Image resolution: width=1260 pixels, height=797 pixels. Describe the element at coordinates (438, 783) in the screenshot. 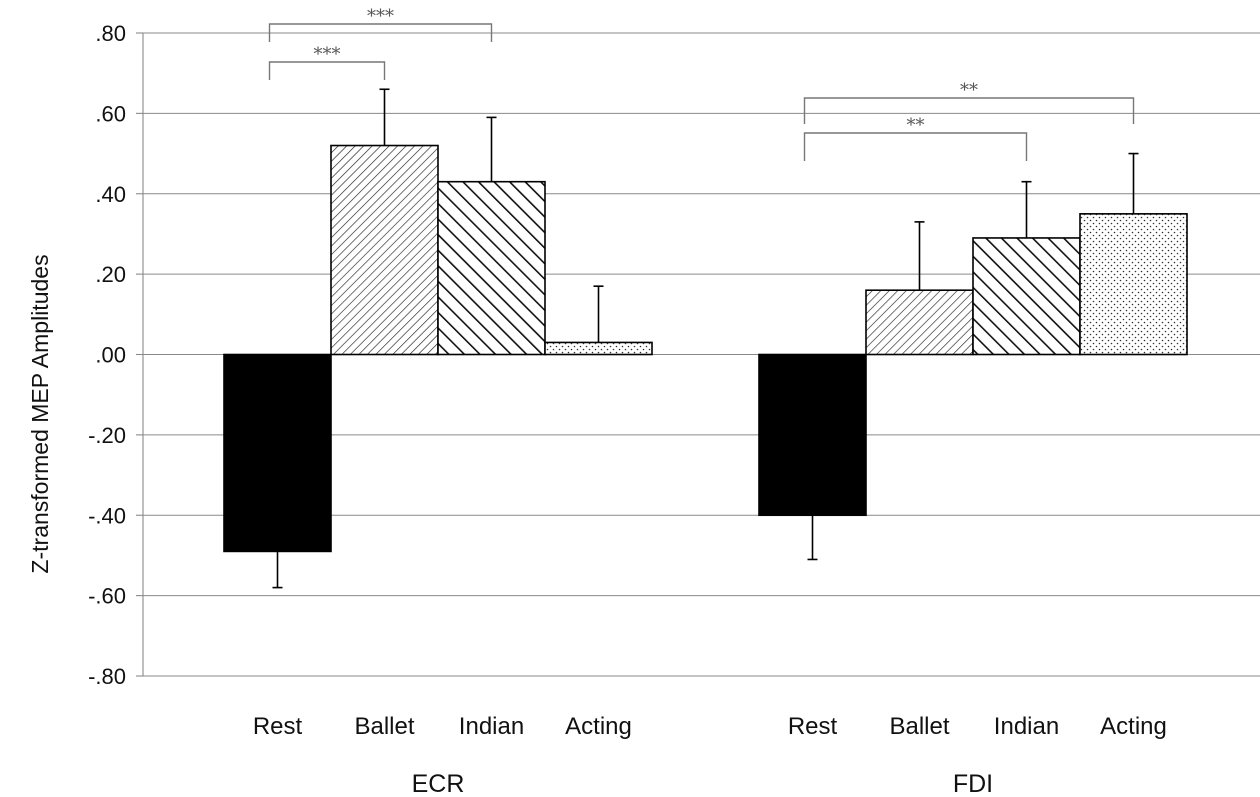

I see `group-label: ECR` at that location.